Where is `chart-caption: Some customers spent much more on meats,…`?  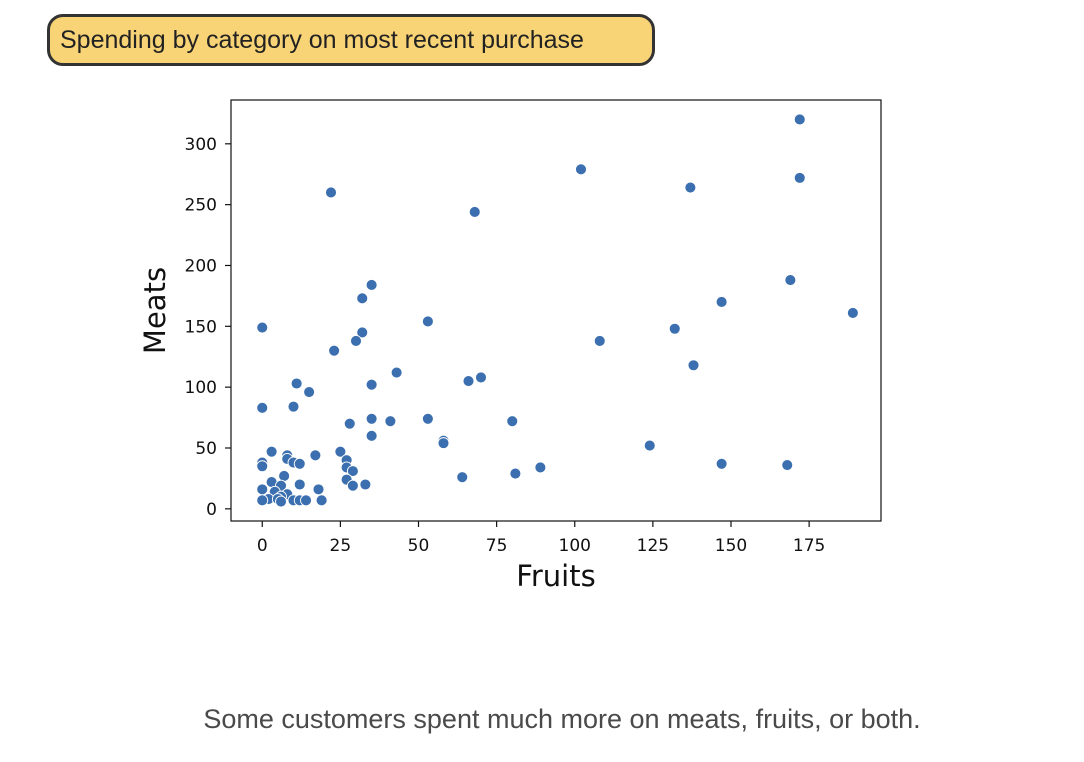
chart-caption: Some customers spent much more on meats,… is located at coordinates (562, 719).